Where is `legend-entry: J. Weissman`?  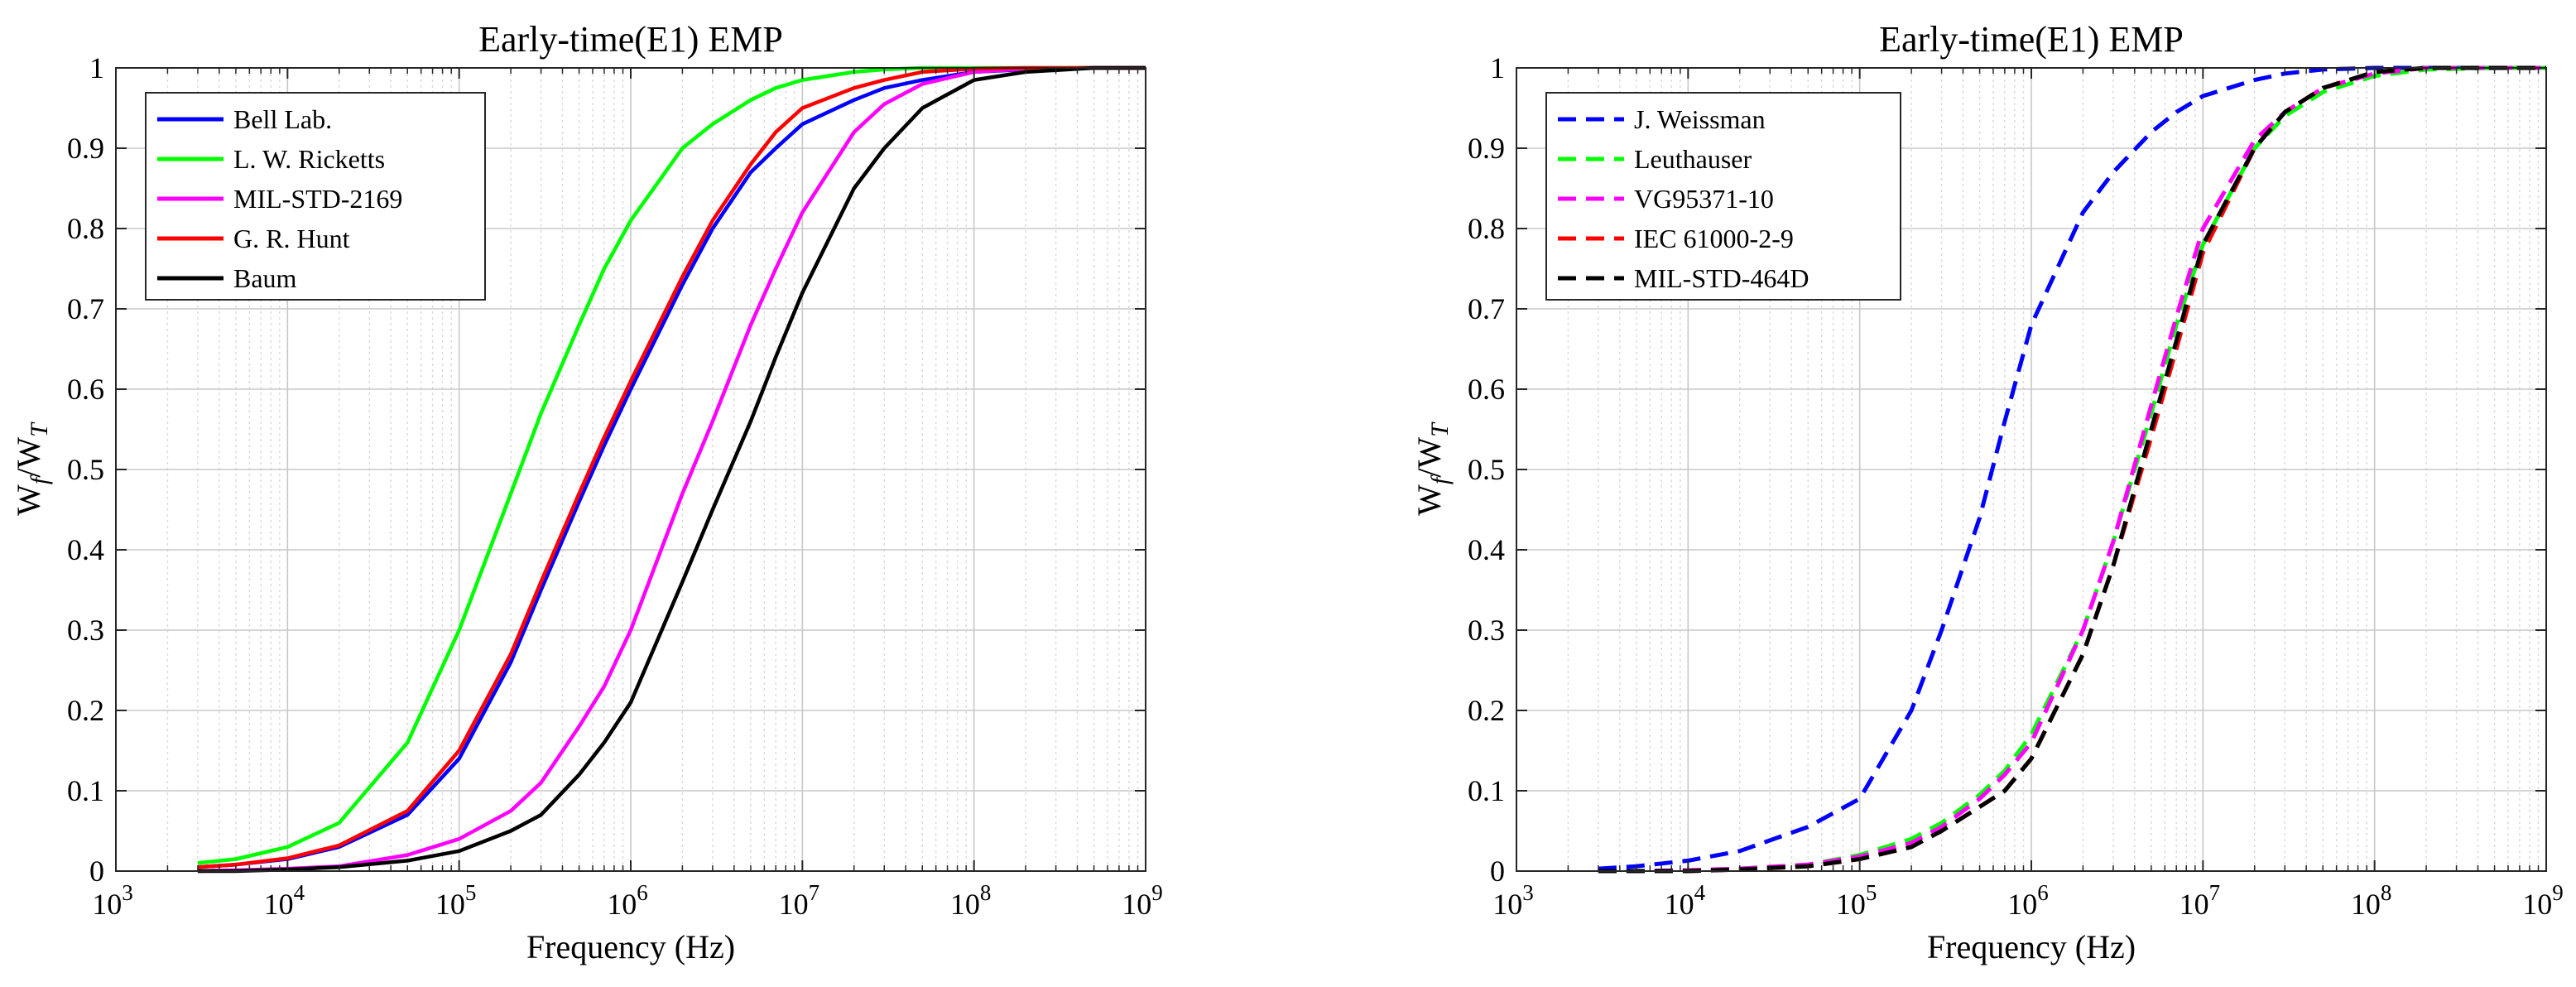
legend-entry: J. Weissman is located at coordinates (1700, 119).